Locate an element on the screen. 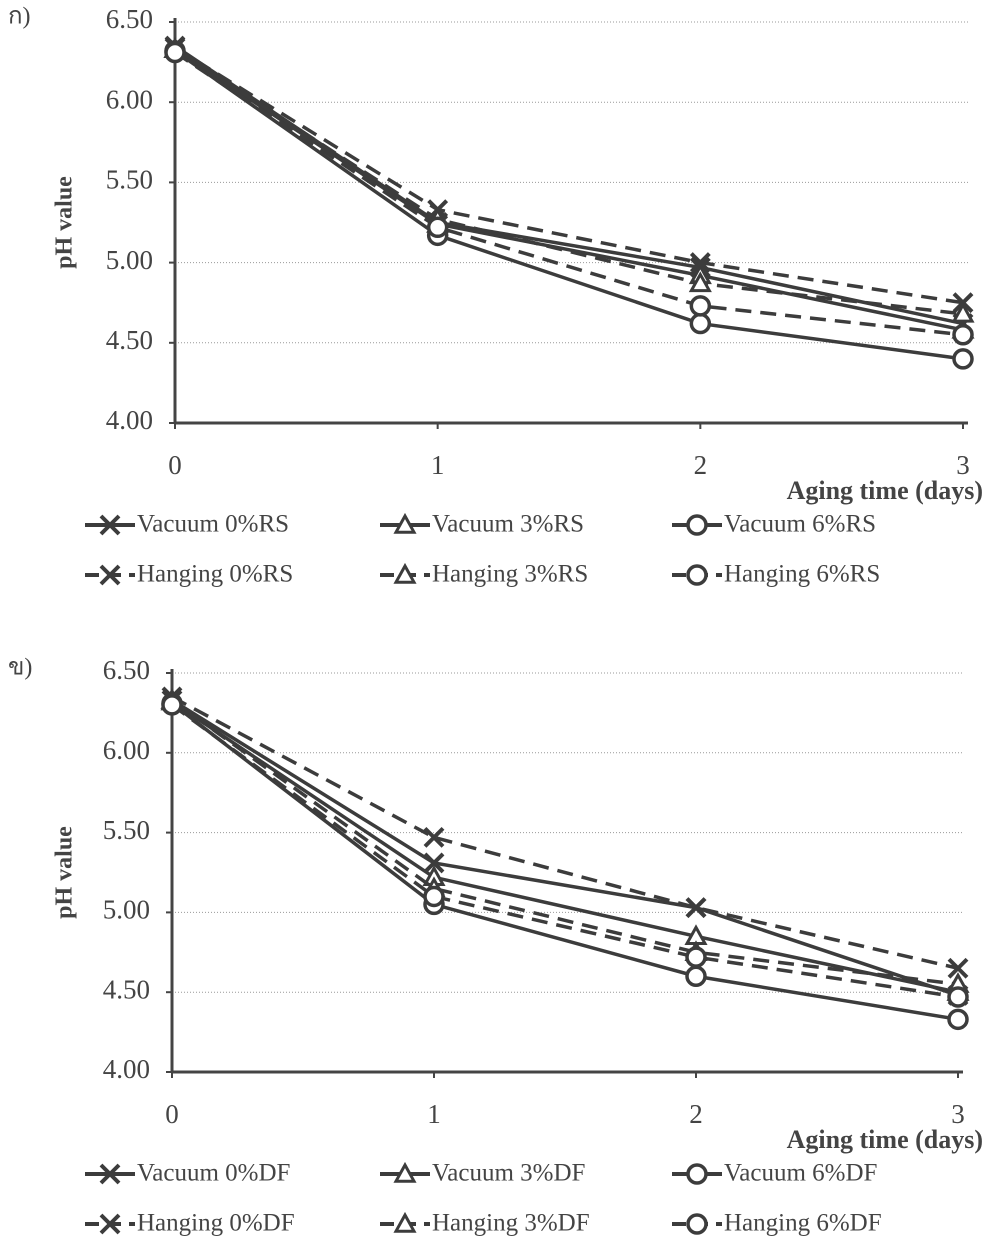 Image resolution: width=991 pixels, height=1246 pixels. legend-label: Hanging 6%DF is located at coordinates (803, 1223).